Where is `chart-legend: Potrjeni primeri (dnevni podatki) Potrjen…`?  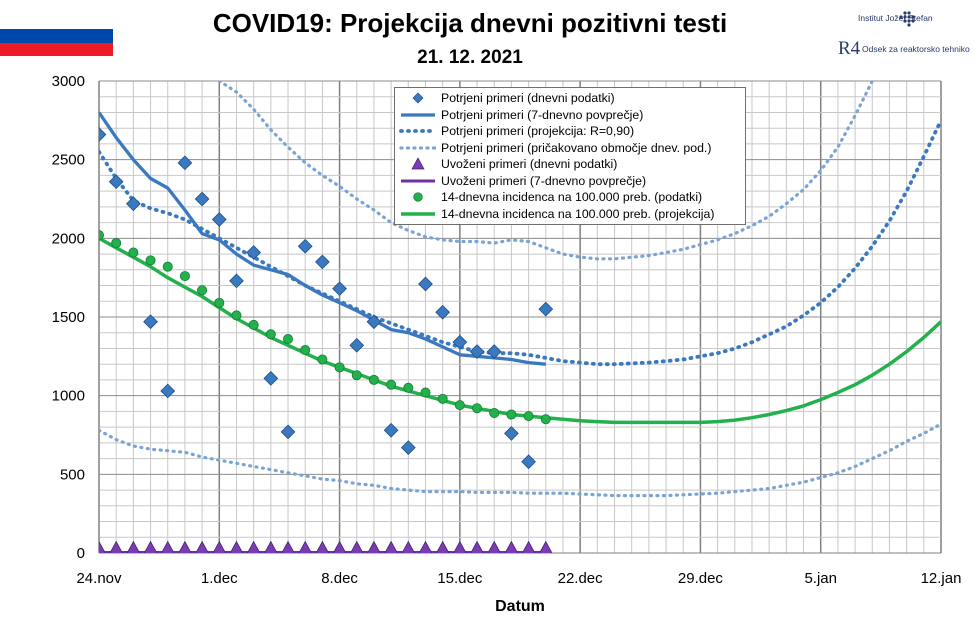 chart-legend: Potrjeni primeri (dnevni podatki) Potrjen… is located at coordinates (570, 156).